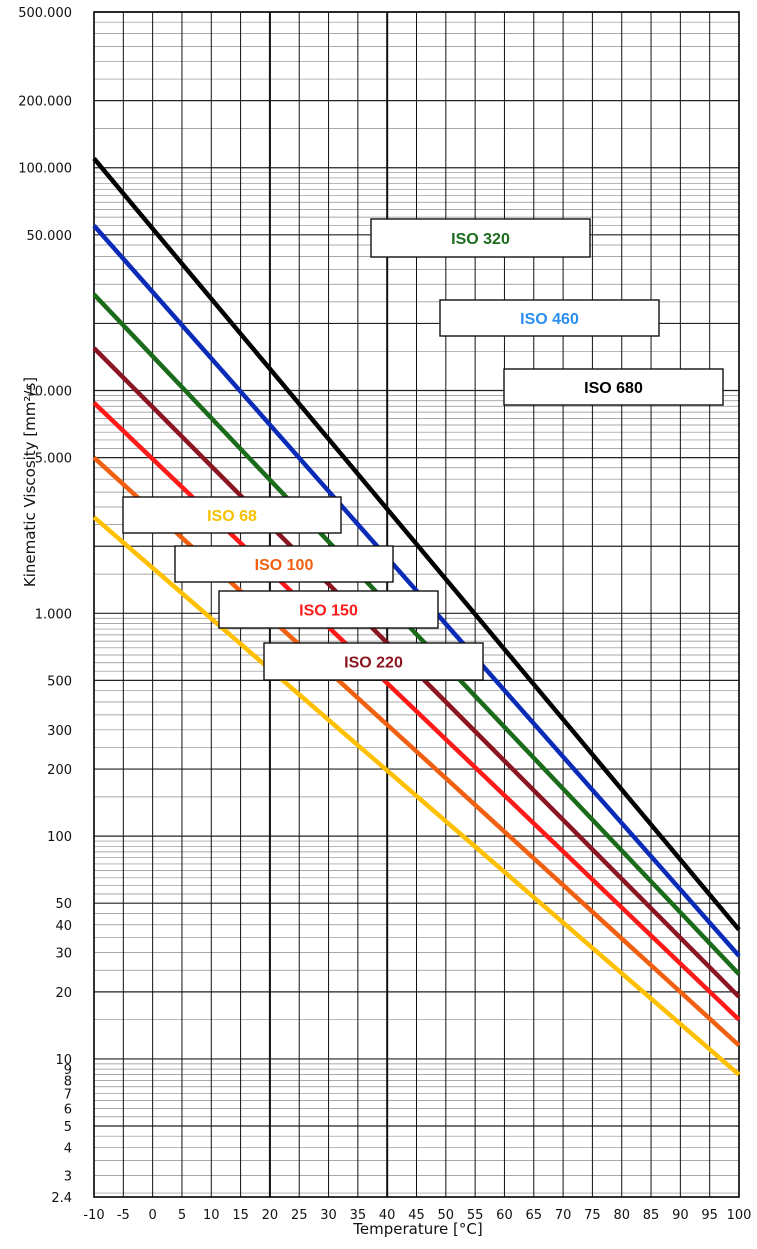 The image size is (757, 1249). What do you see at coordinates (68, 1127) in the screenshot?
I see `y-tick-label: 5` at bounding box center [68, 1127].